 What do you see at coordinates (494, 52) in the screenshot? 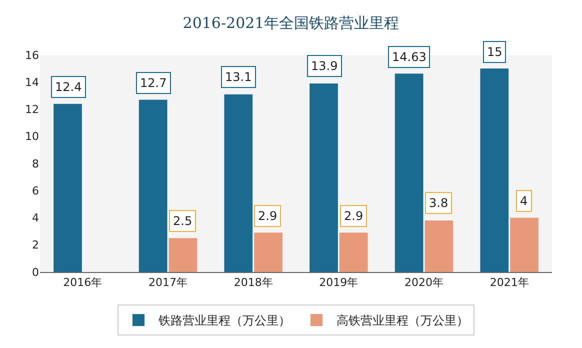
I see `data-label: 15` at bounding box center [494, 52].